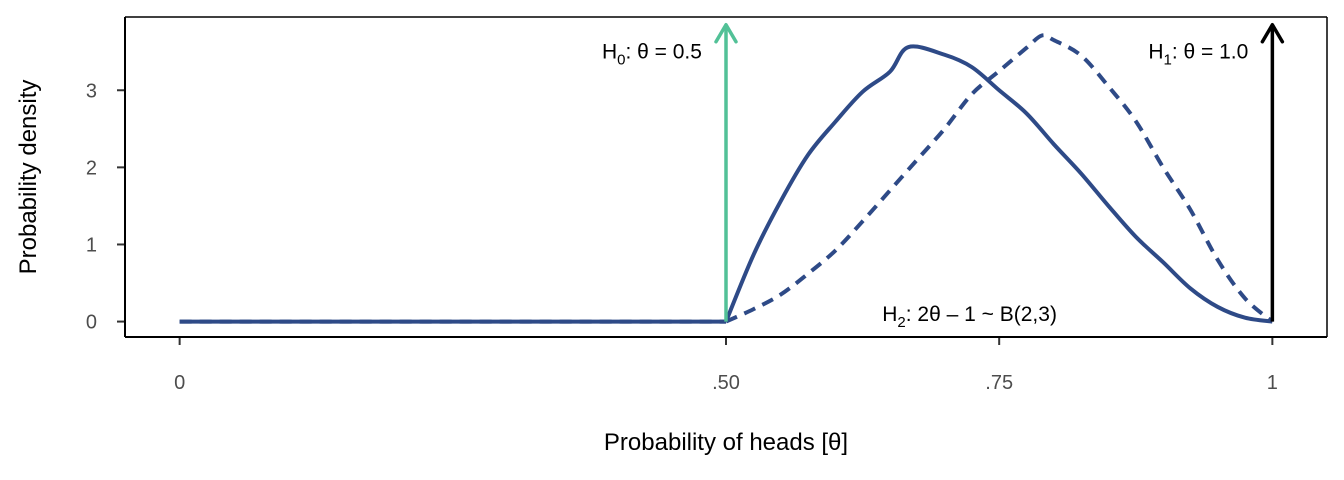 The height and width of the screenshot is (480, 1344). Describe the element at coordinates (91, 323) in the screenshot. I see `y-tick-label: 0` at that location.